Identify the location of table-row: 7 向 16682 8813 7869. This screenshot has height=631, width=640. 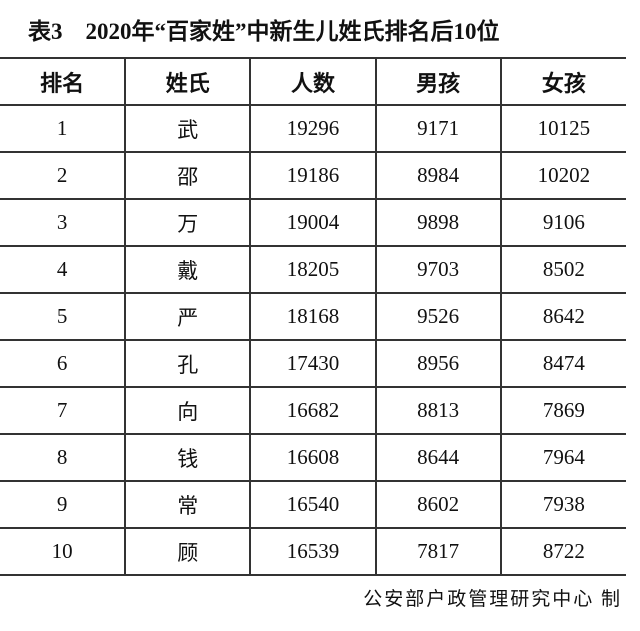
(313, 410).